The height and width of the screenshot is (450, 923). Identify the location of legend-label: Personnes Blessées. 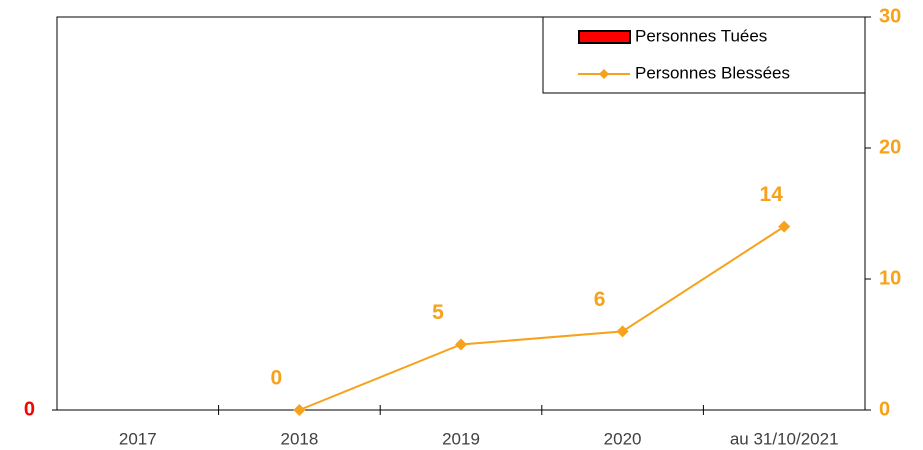
(712, 72).